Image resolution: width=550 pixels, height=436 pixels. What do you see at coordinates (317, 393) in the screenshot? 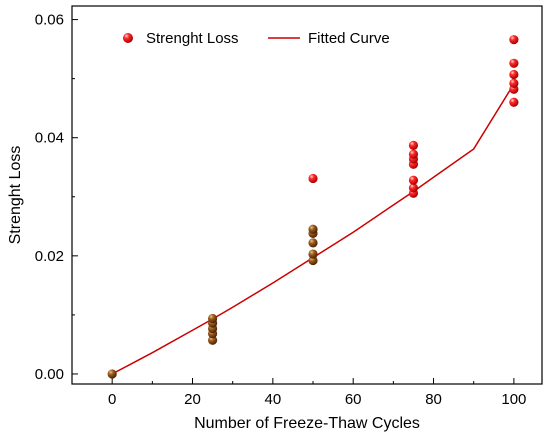
I see `x-axis-ticks: 0 20 40 60 80 100` at bounding box center [317, 393].